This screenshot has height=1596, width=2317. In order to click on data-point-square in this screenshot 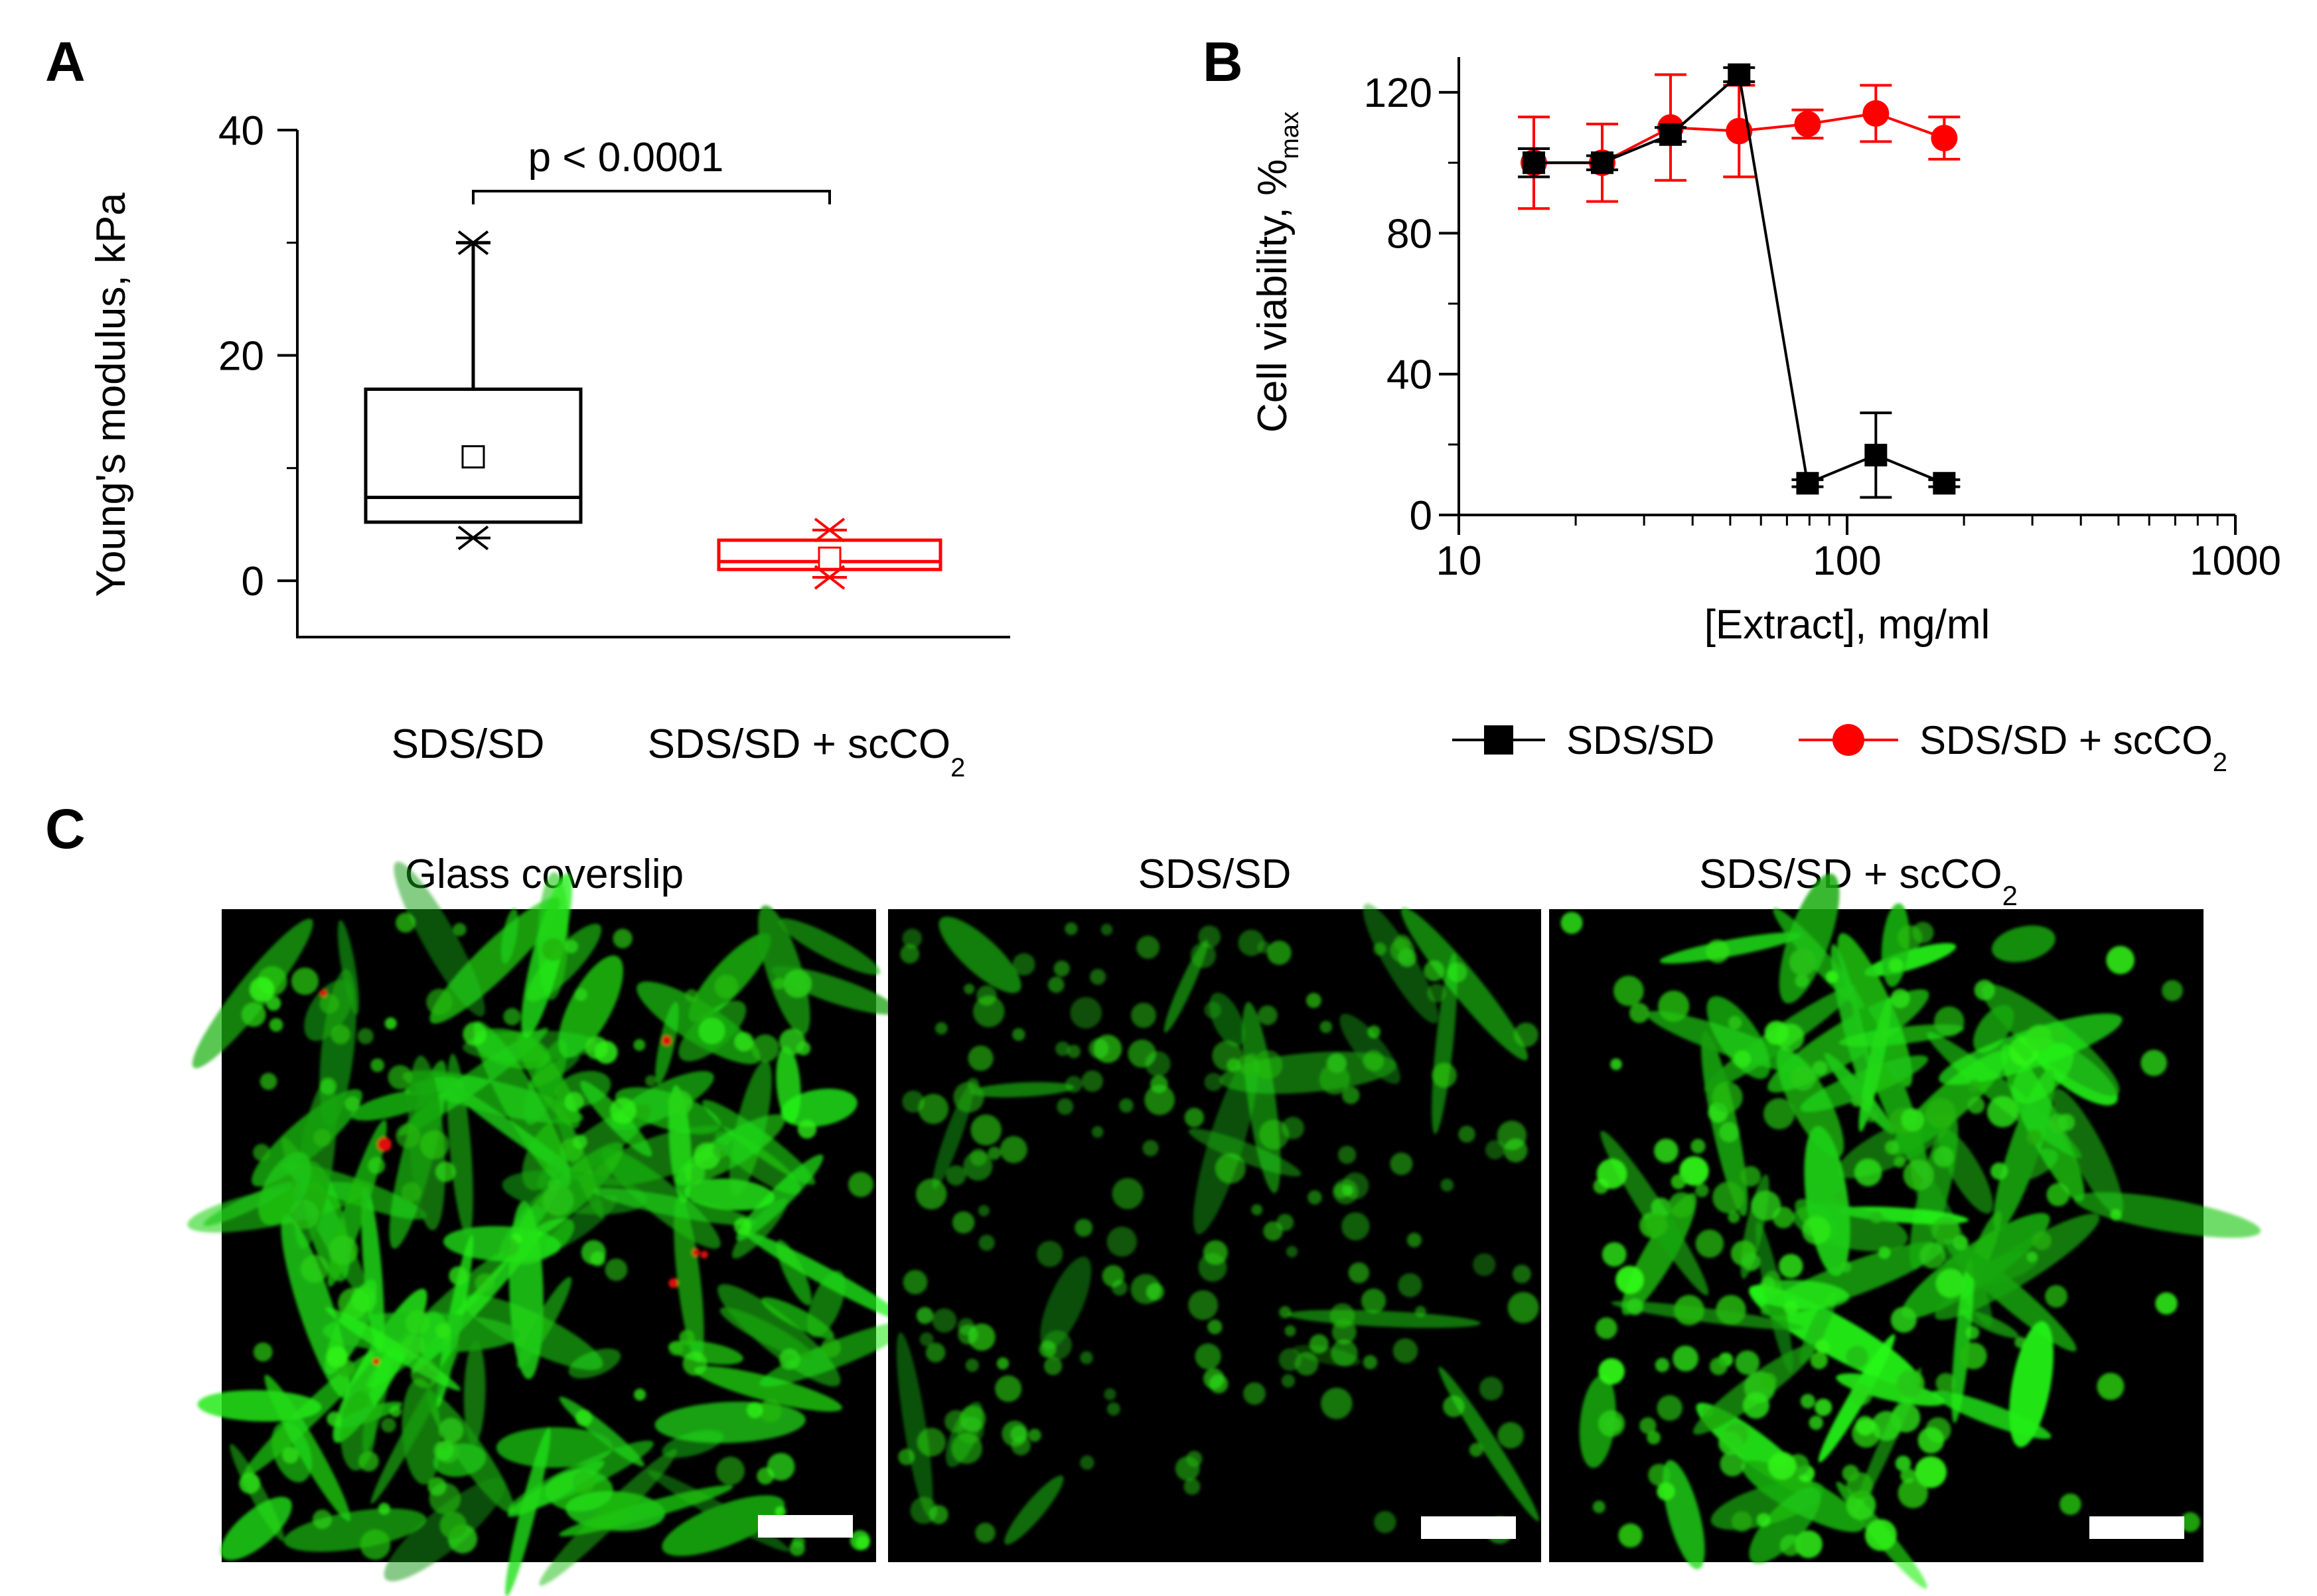, I will do `click(1740, 74)`.